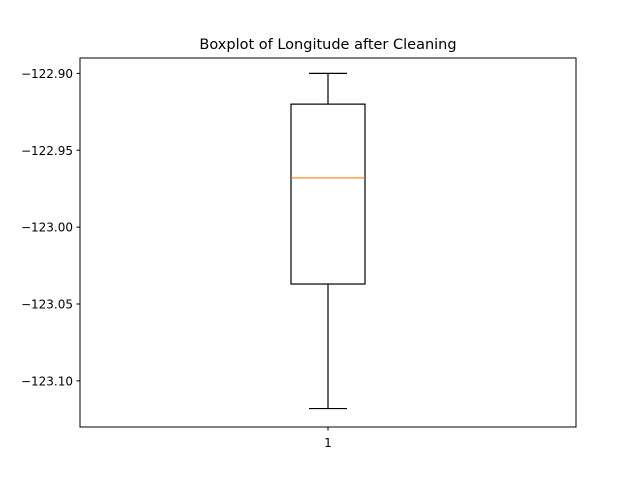 Image resolution: width=640 pixels, height=480 pixels. I want to click on y-axis: −122.90 −122.95 −123.00 −123.05 −123.10, so click(50, 227).